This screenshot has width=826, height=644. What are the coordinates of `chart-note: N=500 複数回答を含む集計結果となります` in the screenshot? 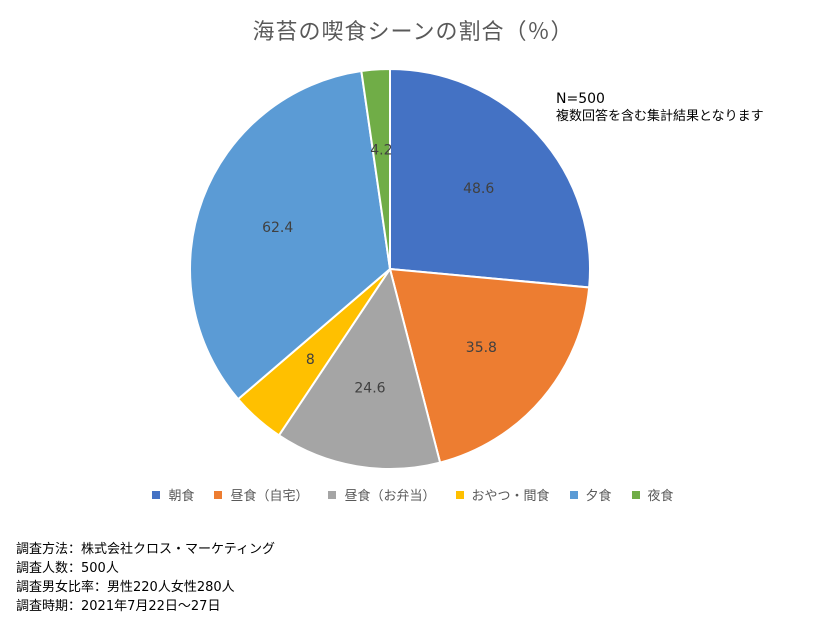 It's located at (660, 108).